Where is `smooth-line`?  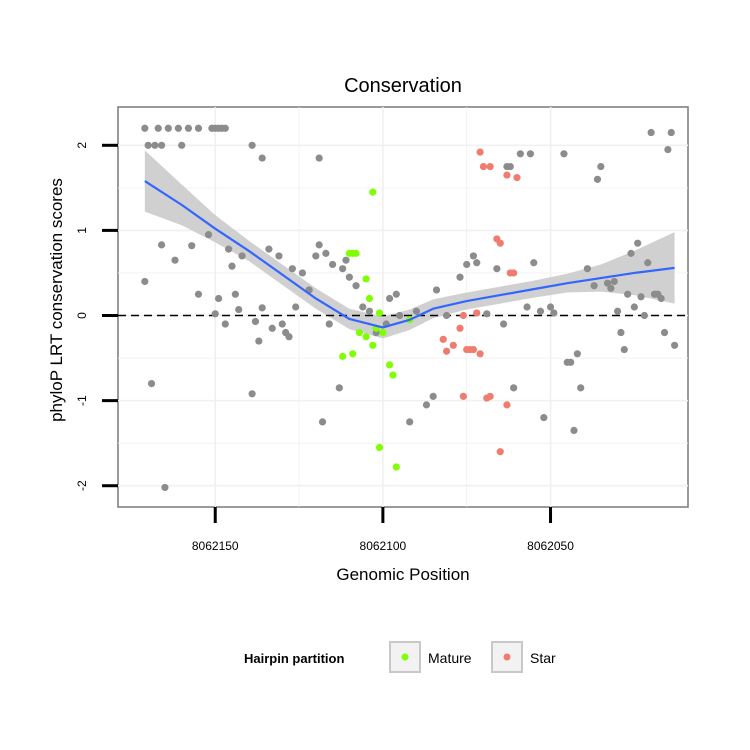 smooth-line is located at coordinates (409, 254).